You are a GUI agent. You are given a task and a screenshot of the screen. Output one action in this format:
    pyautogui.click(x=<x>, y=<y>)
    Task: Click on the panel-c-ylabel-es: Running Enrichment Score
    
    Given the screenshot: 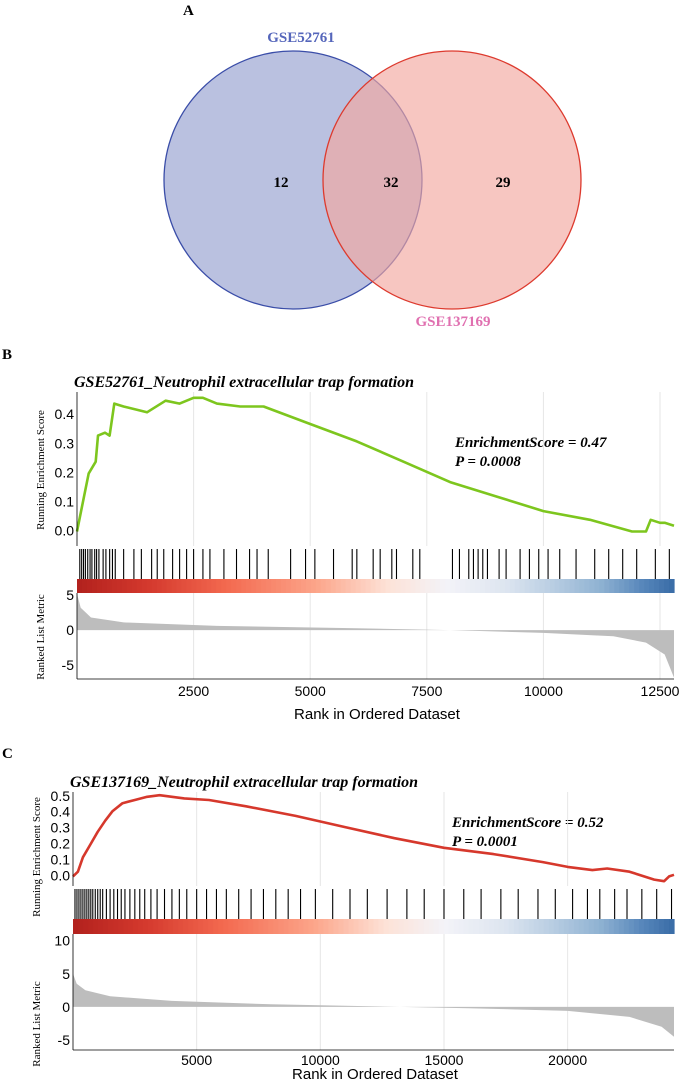 What is the action you would take?
    pyautogui.click(x=37, y=857)
    